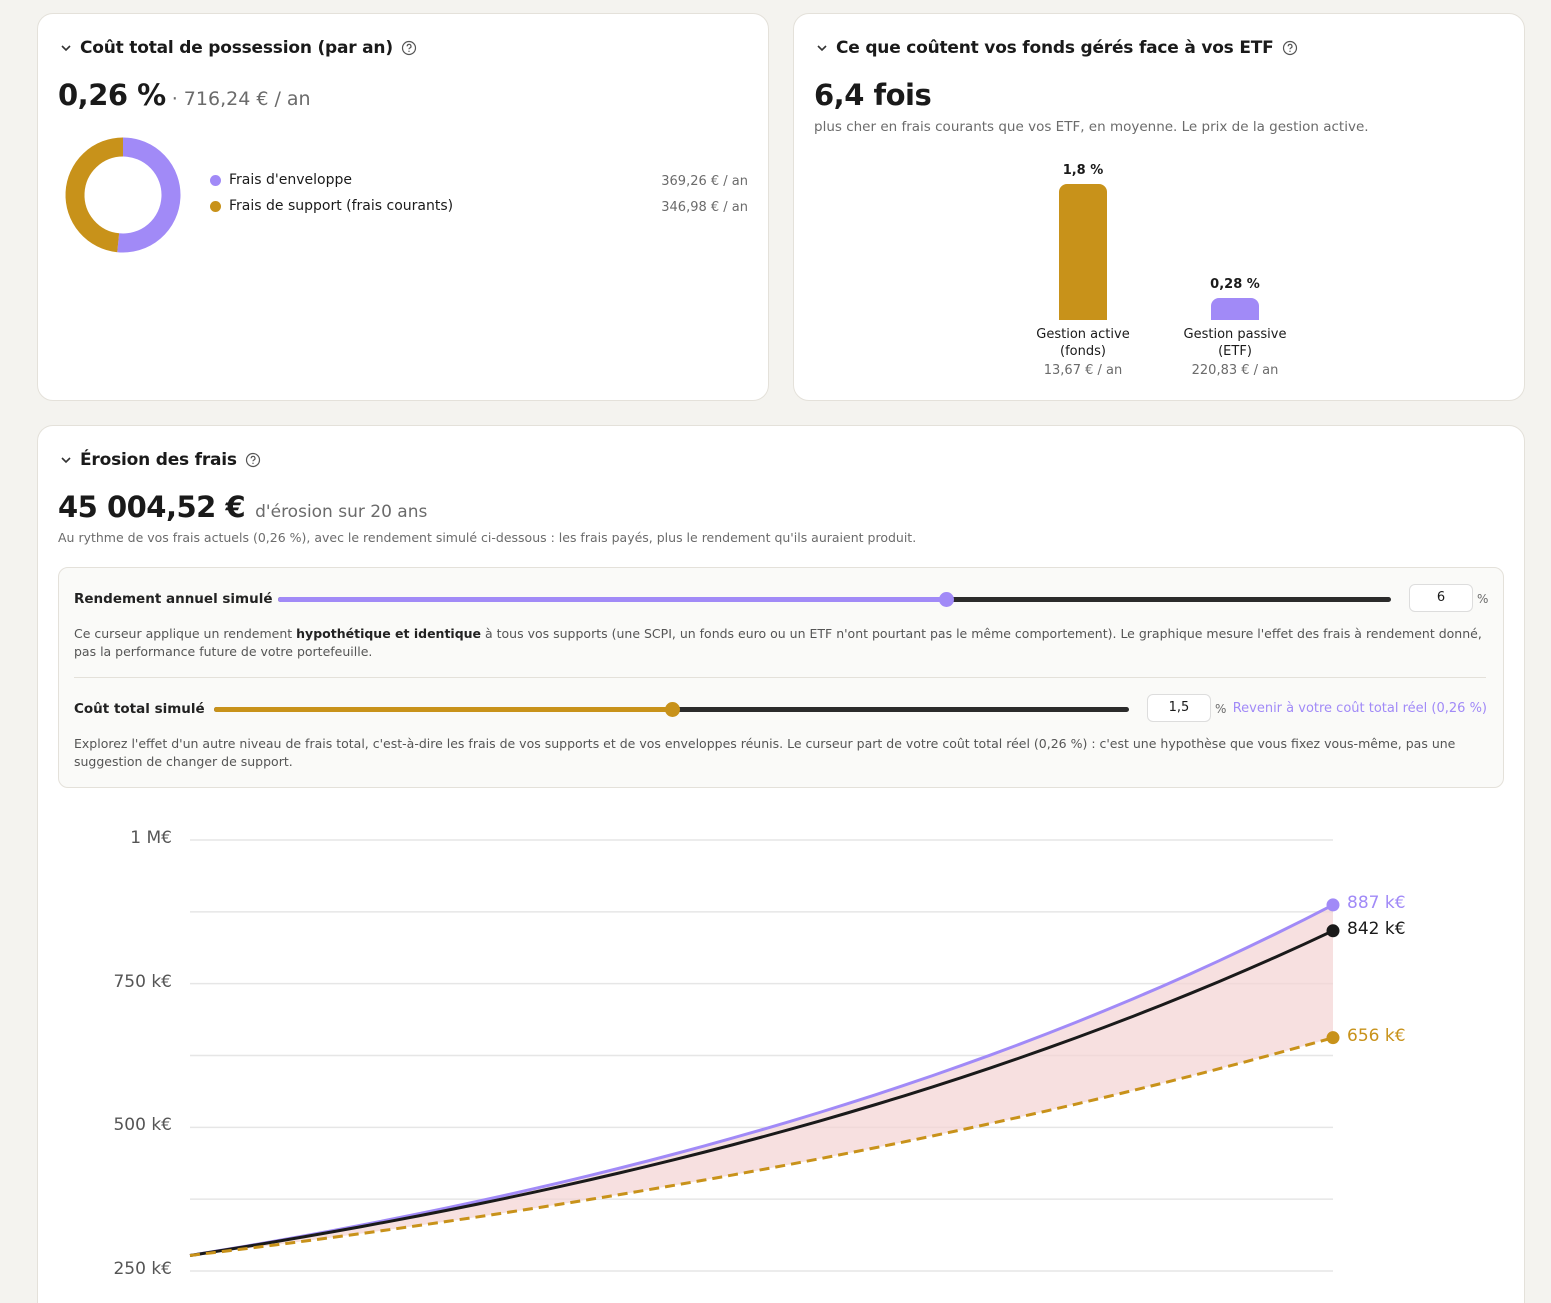  Describe the element at coordinates (1235, 370) in the screenshot. I see `bar-amount: 220,83 € / an` at that location.